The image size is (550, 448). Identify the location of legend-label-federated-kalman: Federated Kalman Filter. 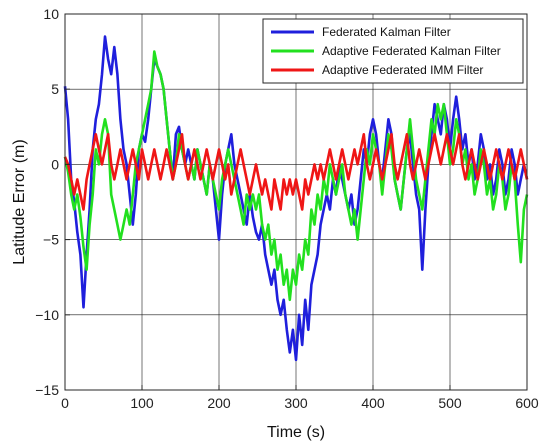
(386, 32).